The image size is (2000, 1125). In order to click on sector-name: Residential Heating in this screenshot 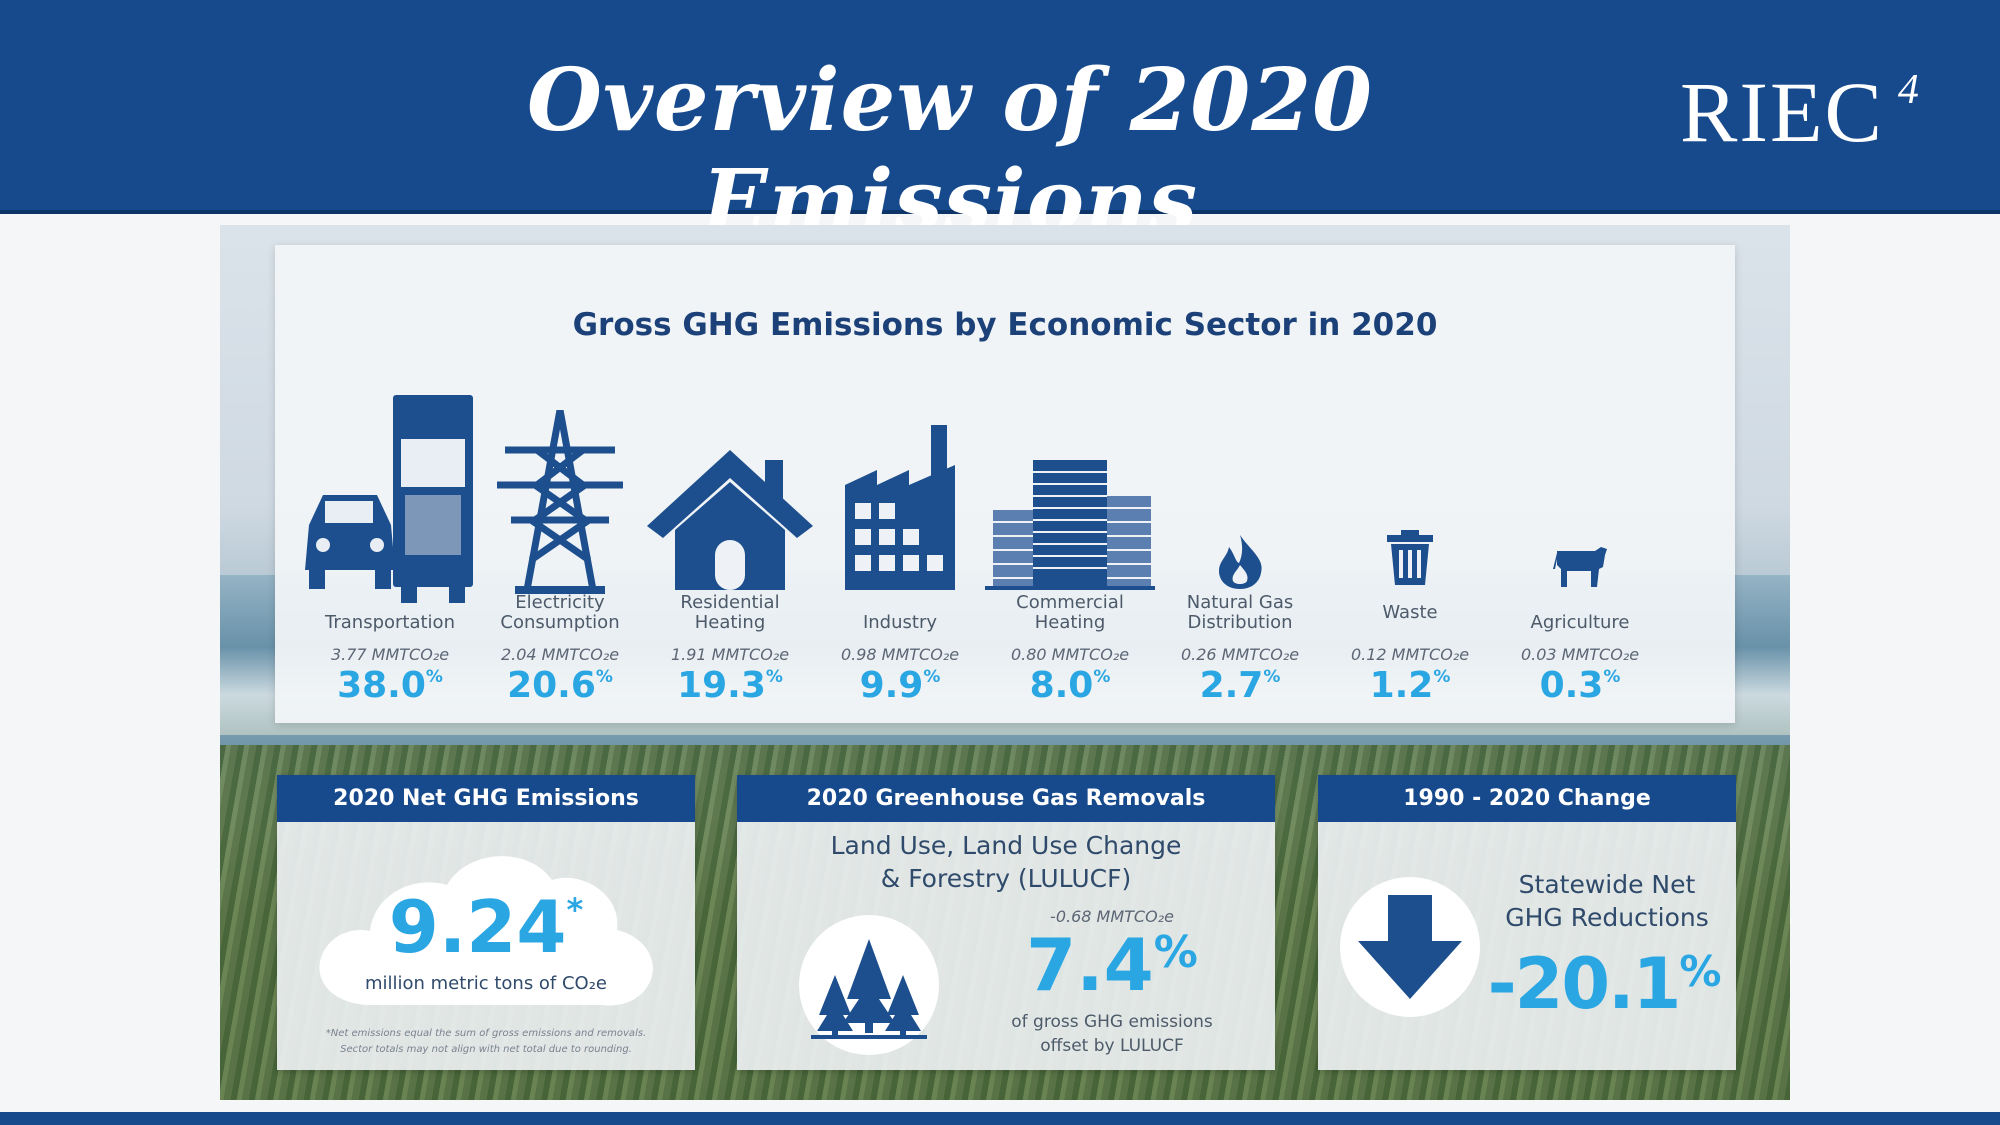, I will do `click(730, 612)`.